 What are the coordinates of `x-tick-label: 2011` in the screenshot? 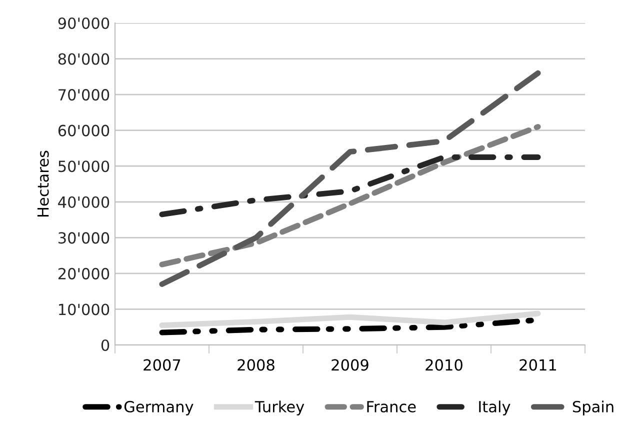 It's located at (538, 365).